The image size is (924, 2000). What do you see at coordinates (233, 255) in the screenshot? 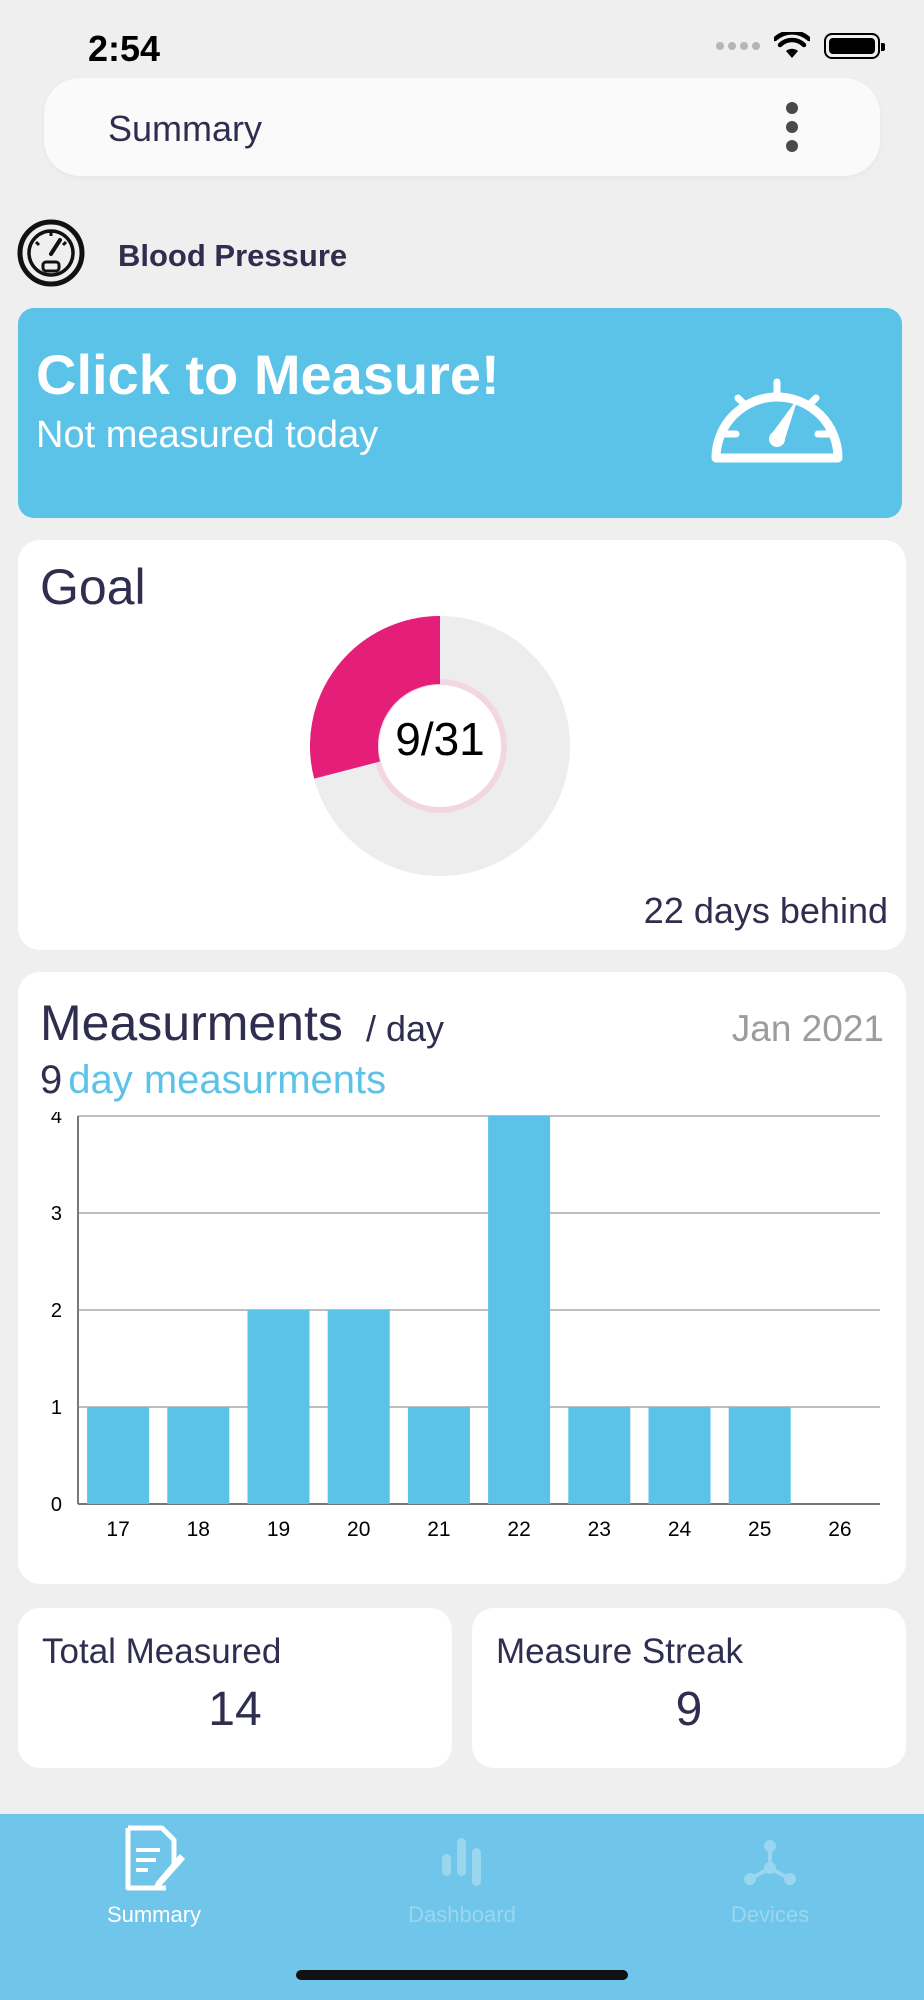
I see `section-title: Blood Pressure` at bounding box center [233, 255].